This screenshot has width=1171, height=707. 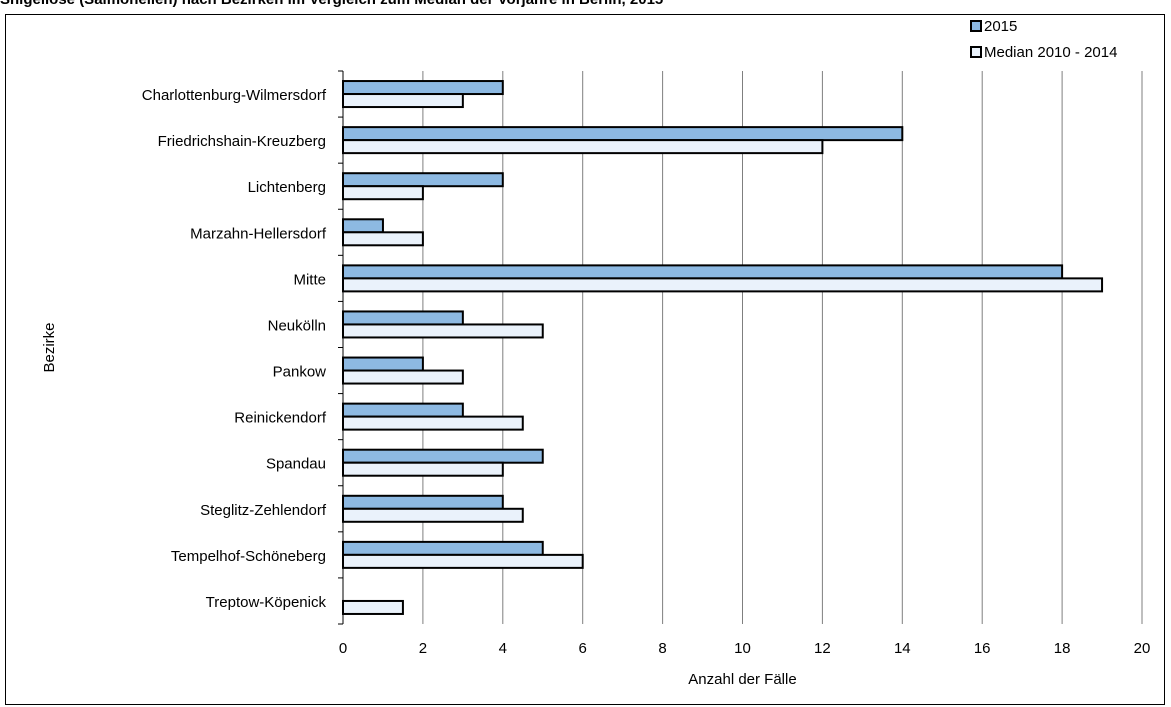 What do you see at coordinates (822, 648) in the screenshot?
I see `x-tick-label: 12` at bounding box center [822, 648].